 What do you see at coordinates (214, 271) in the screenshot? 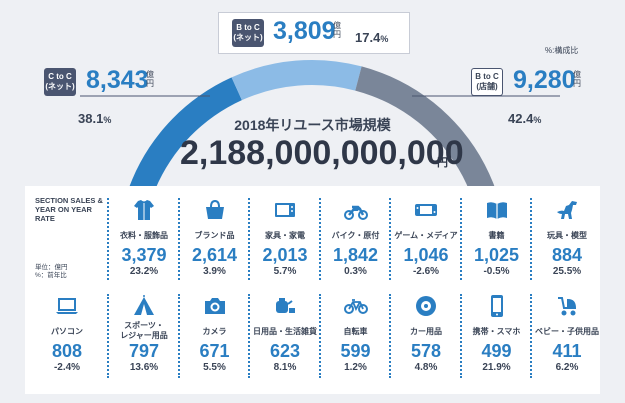
I see `category-yoy: 3.9%` at bounding box center [214, 271].